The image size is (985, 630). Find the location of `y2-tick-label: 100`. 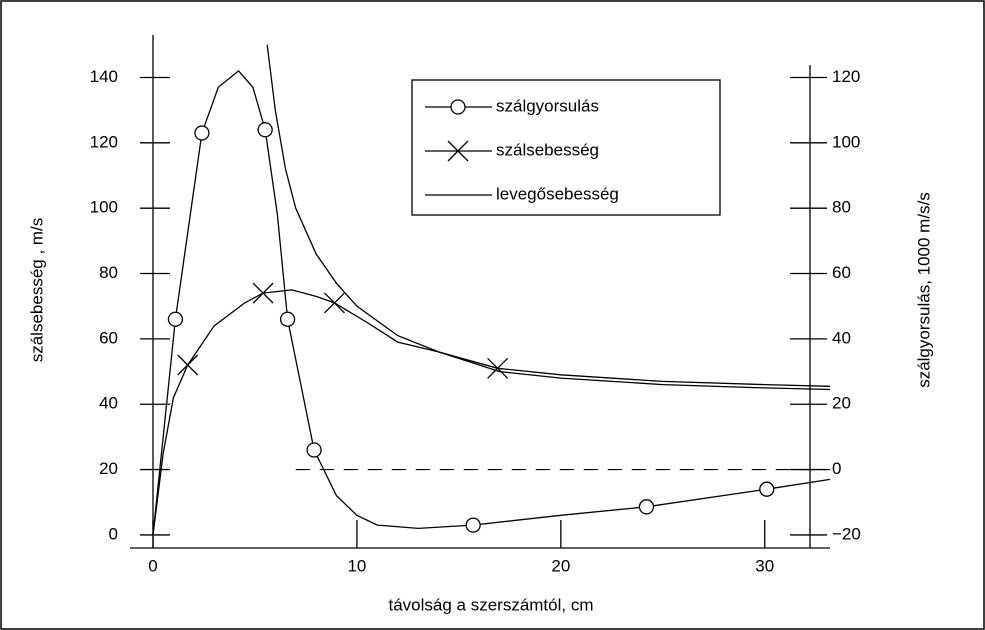

y2-tick-label: 100 is located at coordinates (846, 141).